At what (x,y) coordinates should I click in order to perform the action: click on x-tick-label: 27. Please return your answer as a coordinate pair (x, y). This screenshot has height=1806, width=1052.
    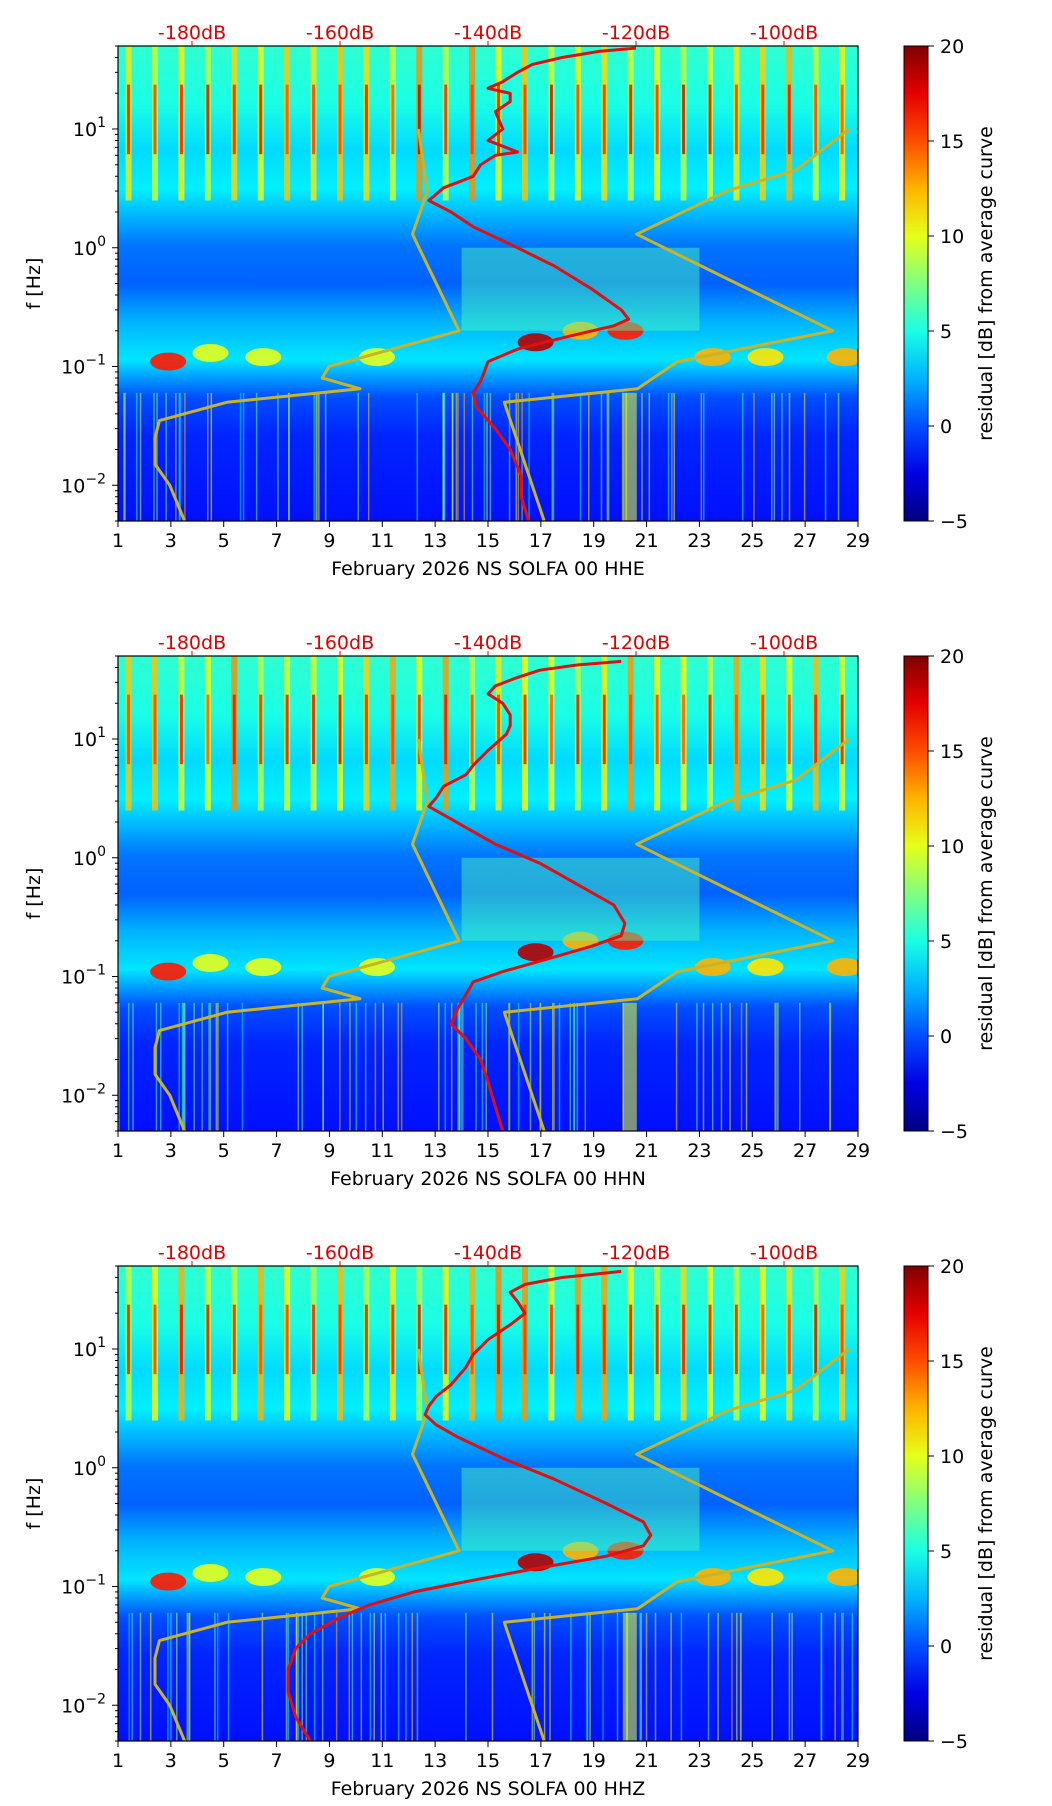
    Looking at the image, I should click on (805, 1761).